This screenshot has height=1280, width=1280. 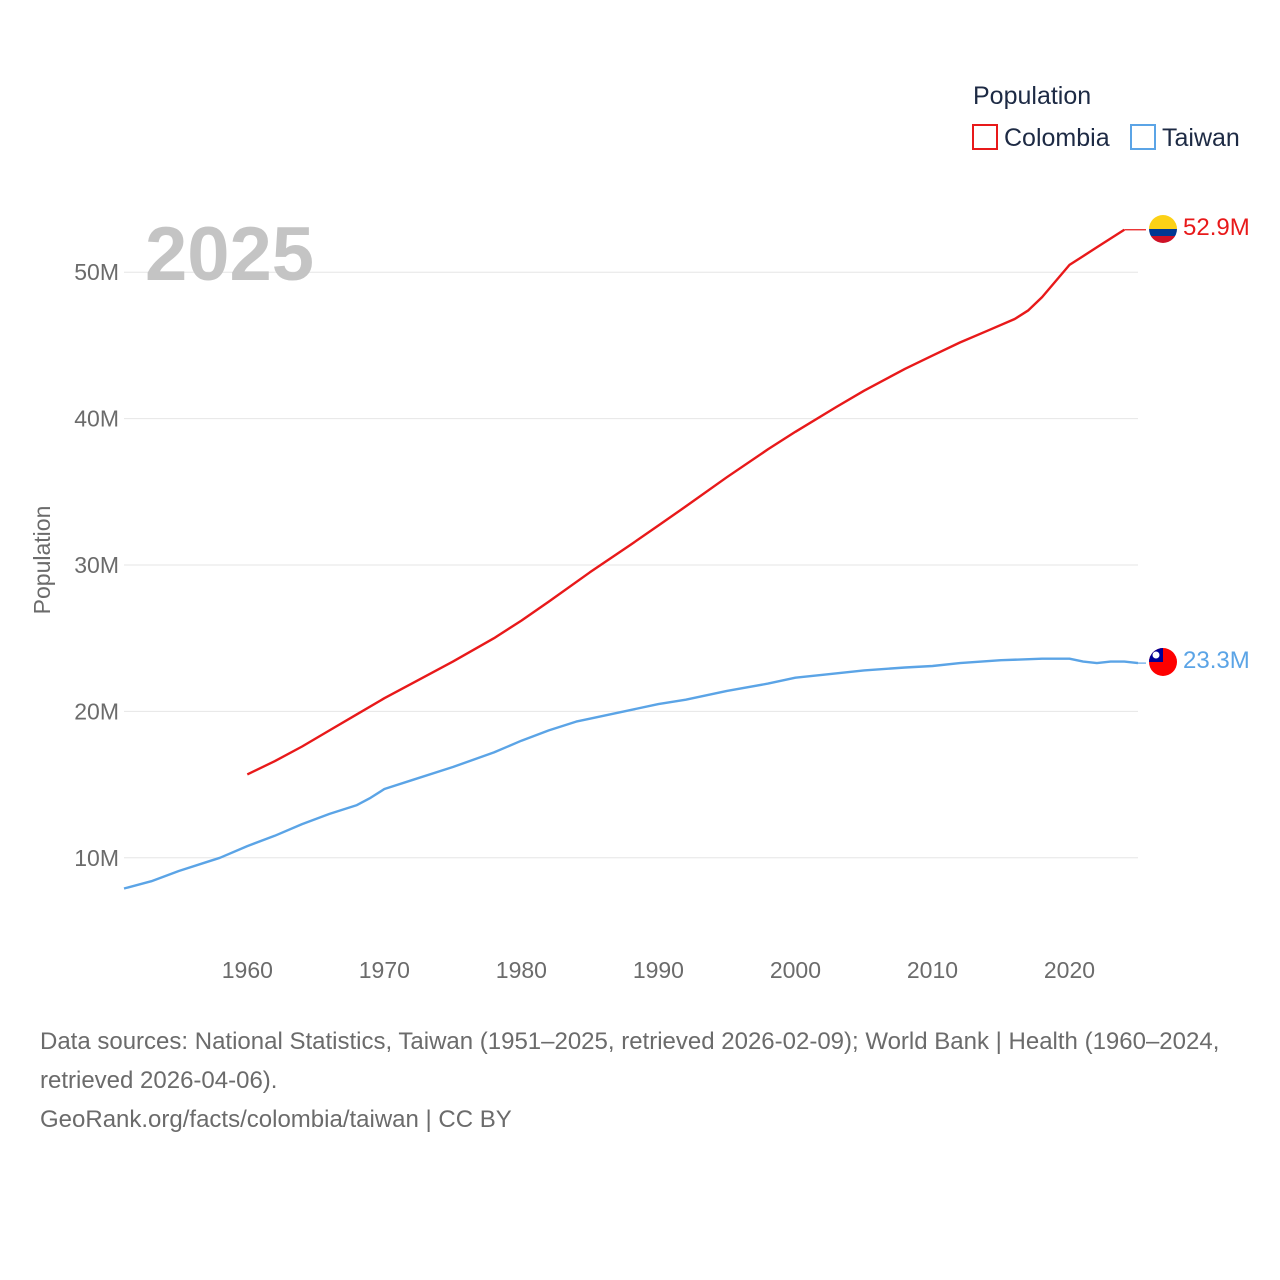 What do you see at coordinates (1057, 138) in the screenshot?
I see `legend-label-colombia: Colombia` at bounding box center [1057, 138].